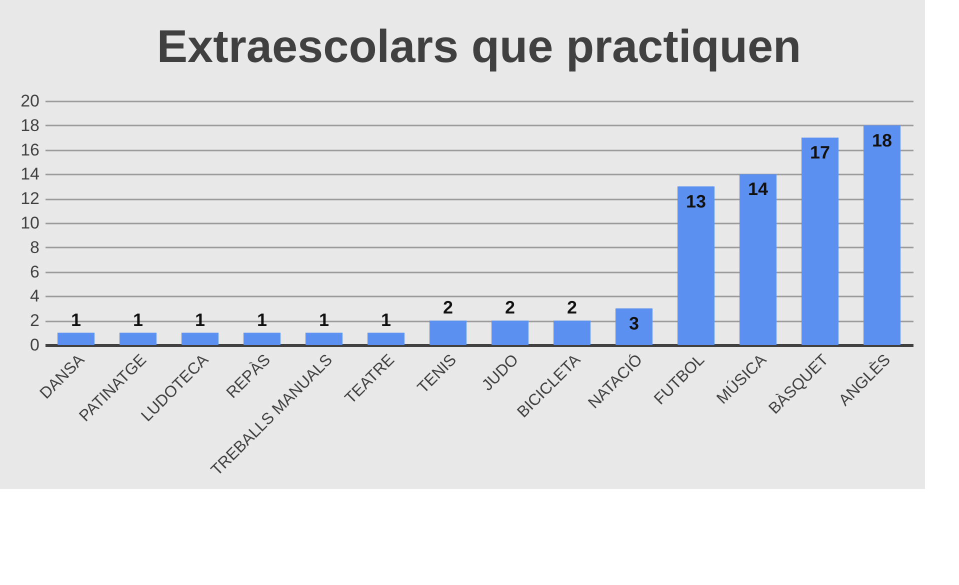  Describe the element at coordinates (758, 189) in the screenshot. I see `data-label: 14` at that location.